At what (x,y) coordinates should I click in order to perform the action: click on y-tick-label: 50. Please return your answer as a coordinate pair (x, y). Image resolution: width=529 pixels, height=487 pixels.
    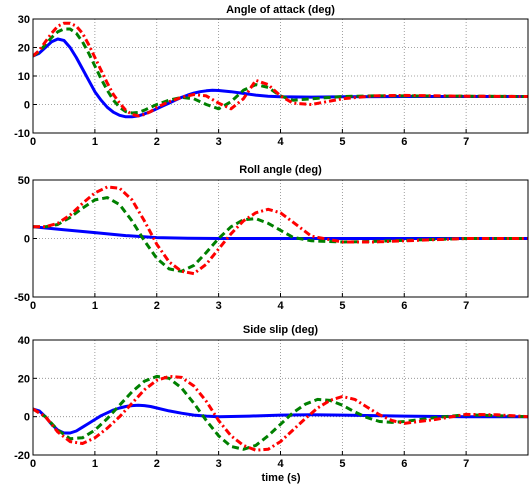
    Looking at the image, I should click on (24, 181).